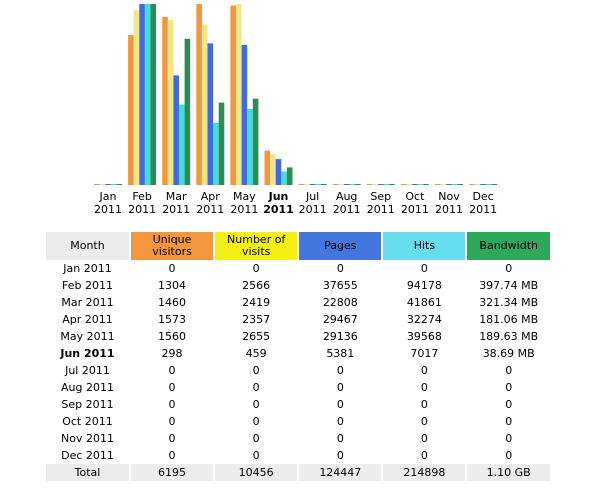 This screenshot has height=492, width=593. I want to click on bar-pages-dec-2011, so click(483, 184).